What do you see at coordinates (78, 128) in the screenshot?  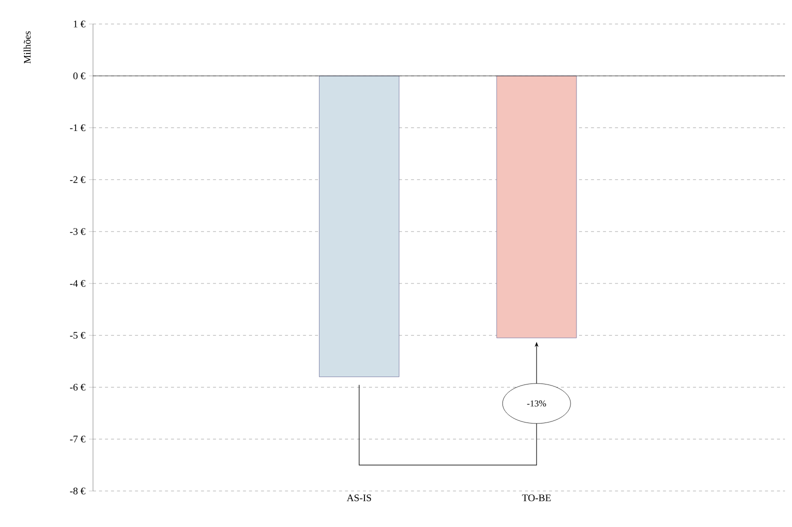 I see `y-tick-label: -1 €` at bounding box center [78, 128].